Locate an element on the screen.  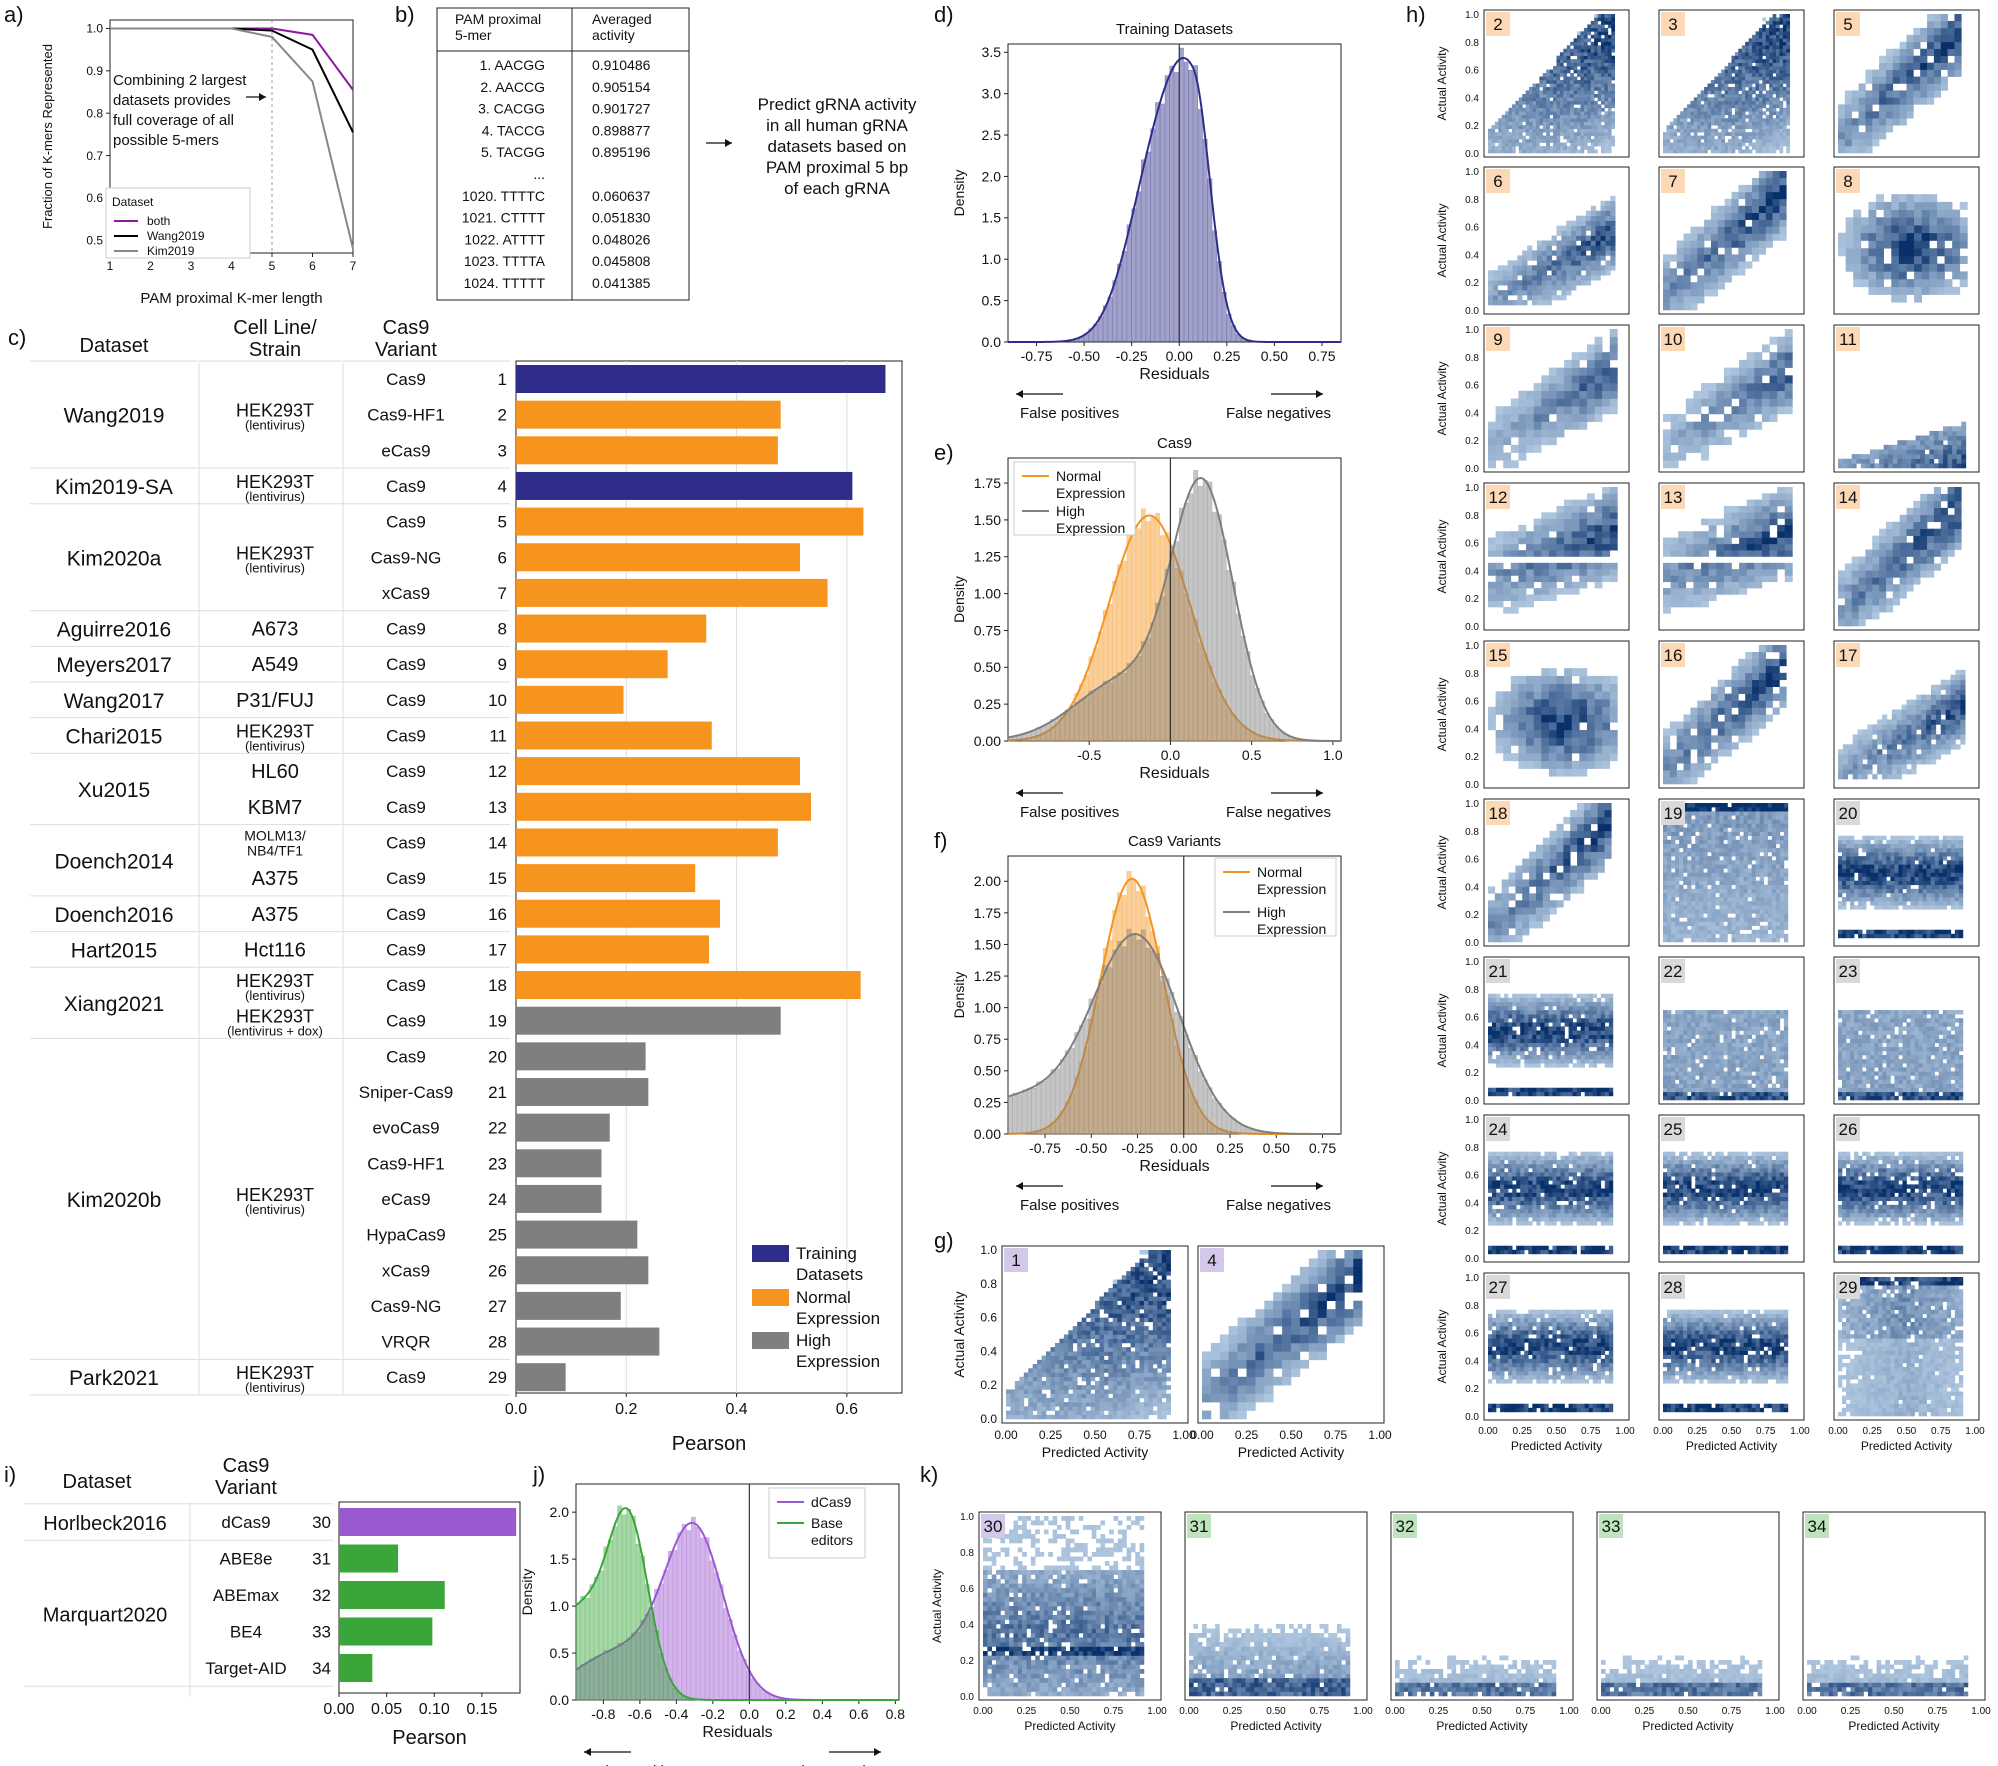
legend-title: Dataset is located at coordinates (133, 202).